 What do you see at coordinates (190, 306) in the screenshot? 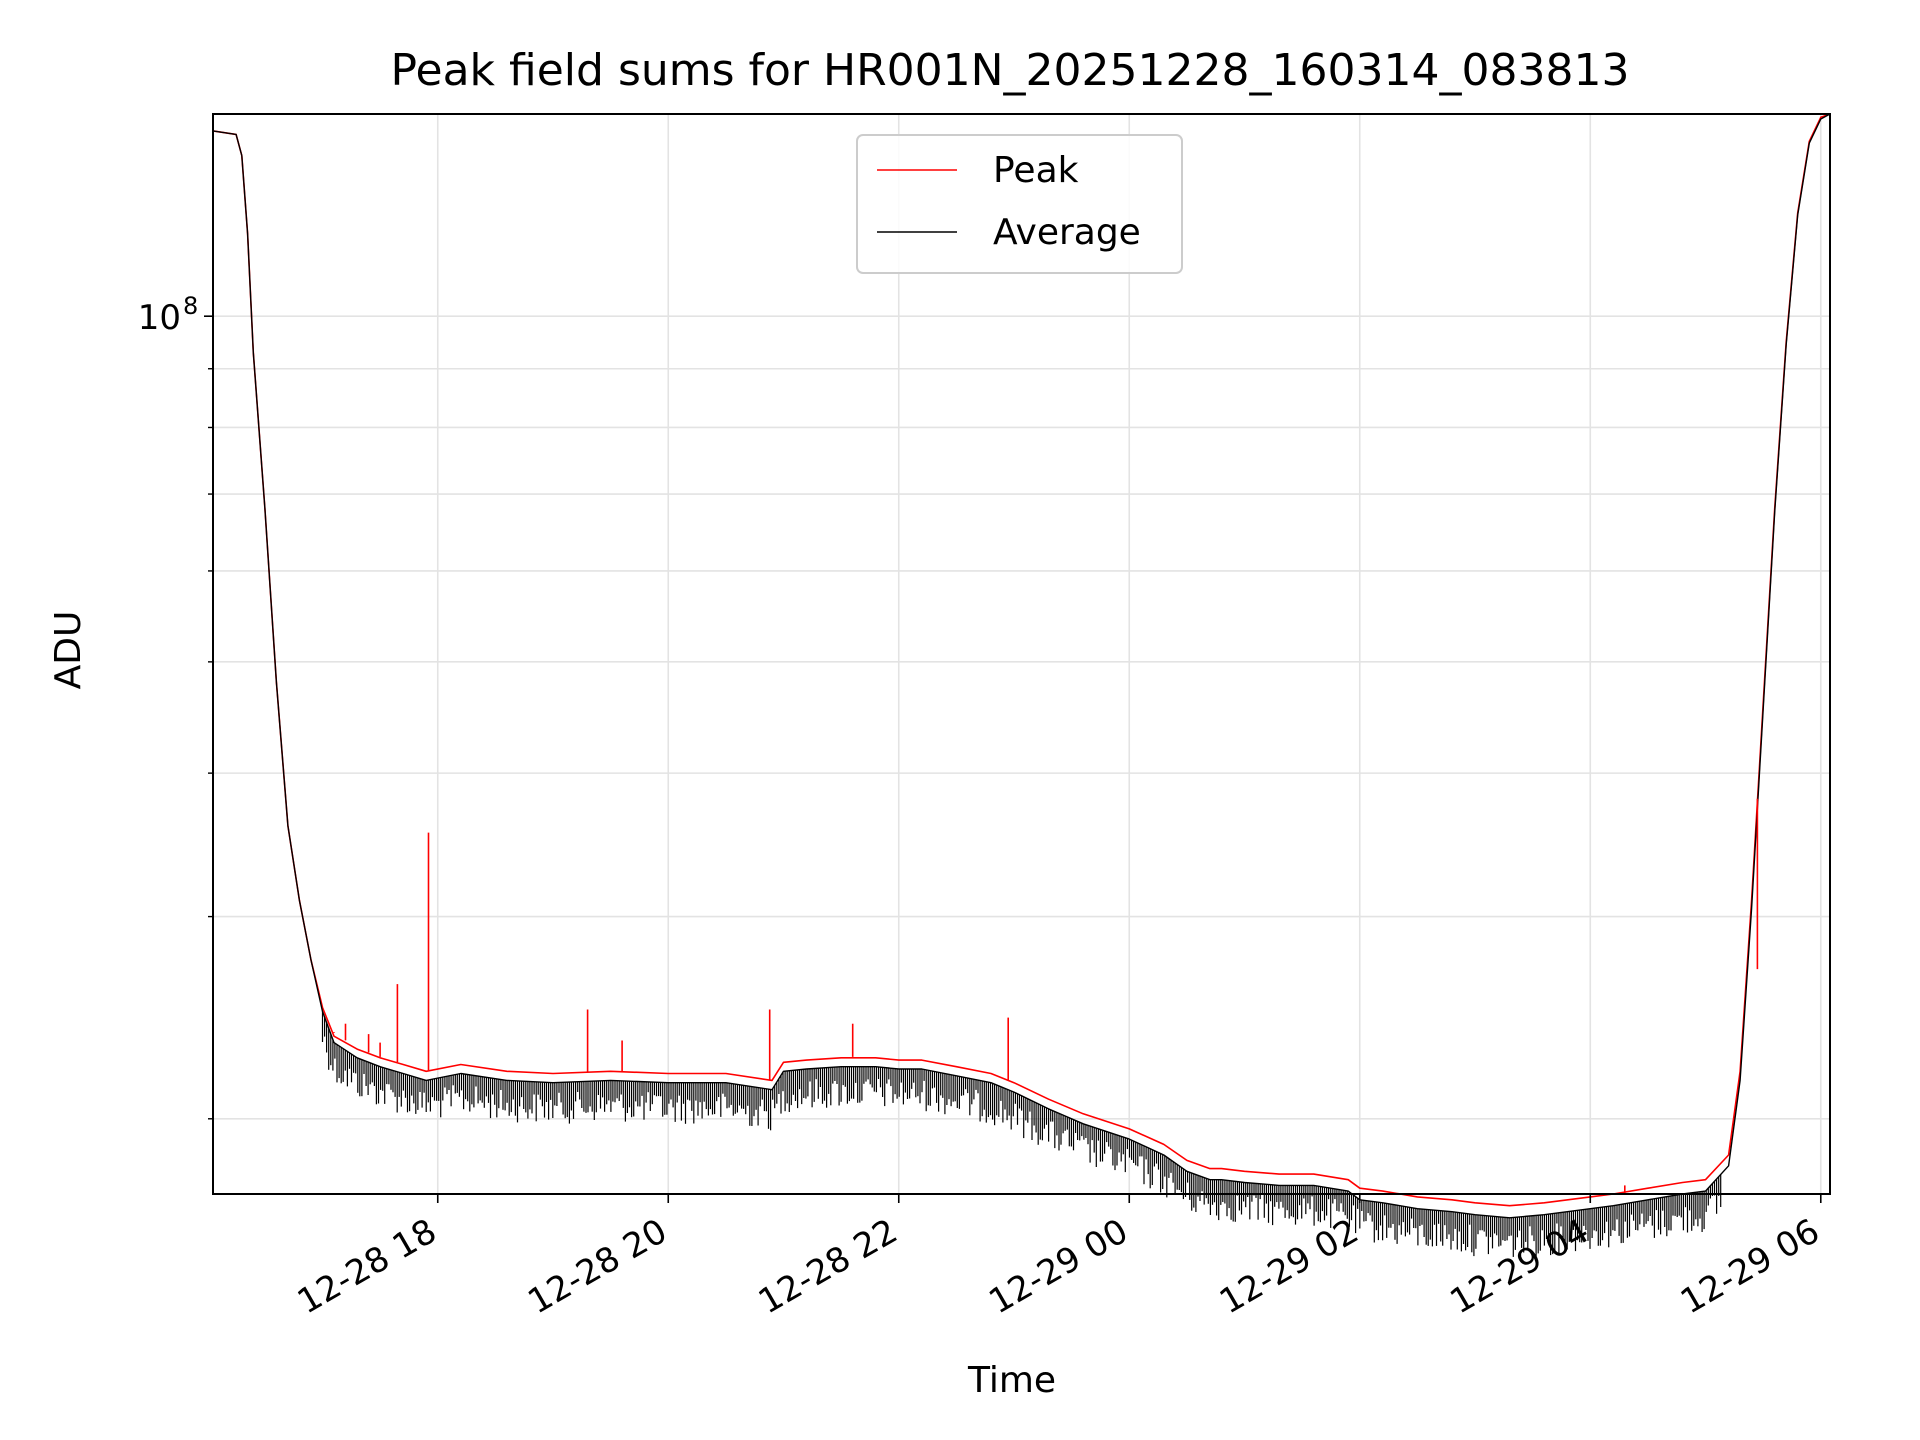
I see `y-tick-label-exponent: 8` at bounding box center [190, 306].